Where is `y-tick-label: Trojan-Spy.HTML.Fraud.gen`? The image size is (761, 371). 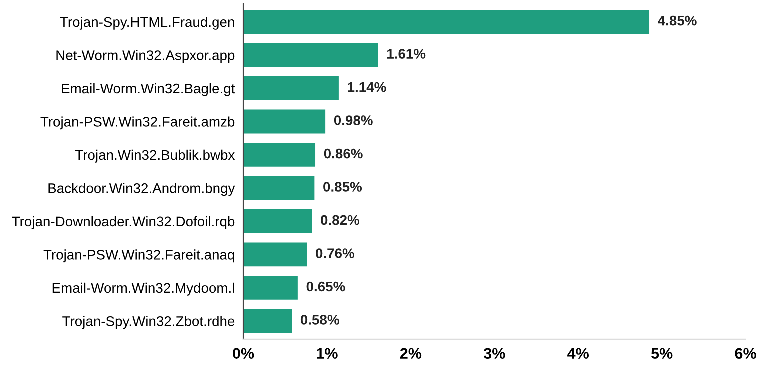
y-tick-label: Trojan-Spy.HTML.Fraud.gen is located at coordinates (147, 23).